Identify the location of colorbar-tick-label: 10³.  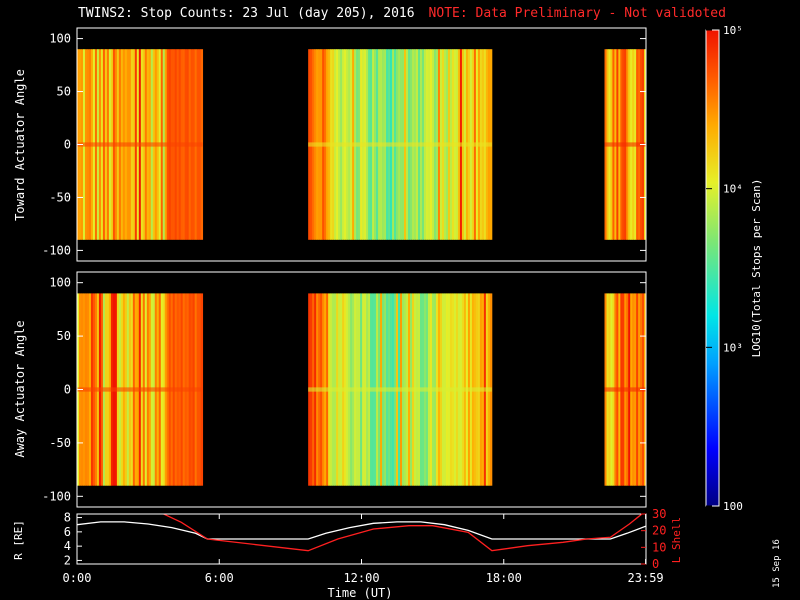
(733, 347).